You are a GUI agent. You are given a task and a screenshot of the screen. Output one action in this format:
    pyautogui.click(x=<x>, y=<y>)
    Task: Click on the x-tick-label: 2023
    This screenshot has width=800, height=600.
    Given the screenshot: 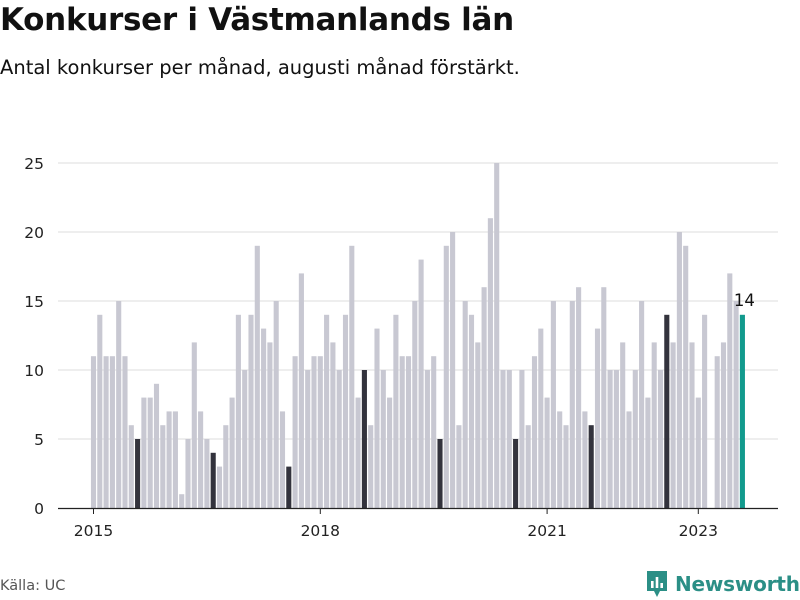 What is the action you would take?
    pyautogui.click(x=698, y=531)
    